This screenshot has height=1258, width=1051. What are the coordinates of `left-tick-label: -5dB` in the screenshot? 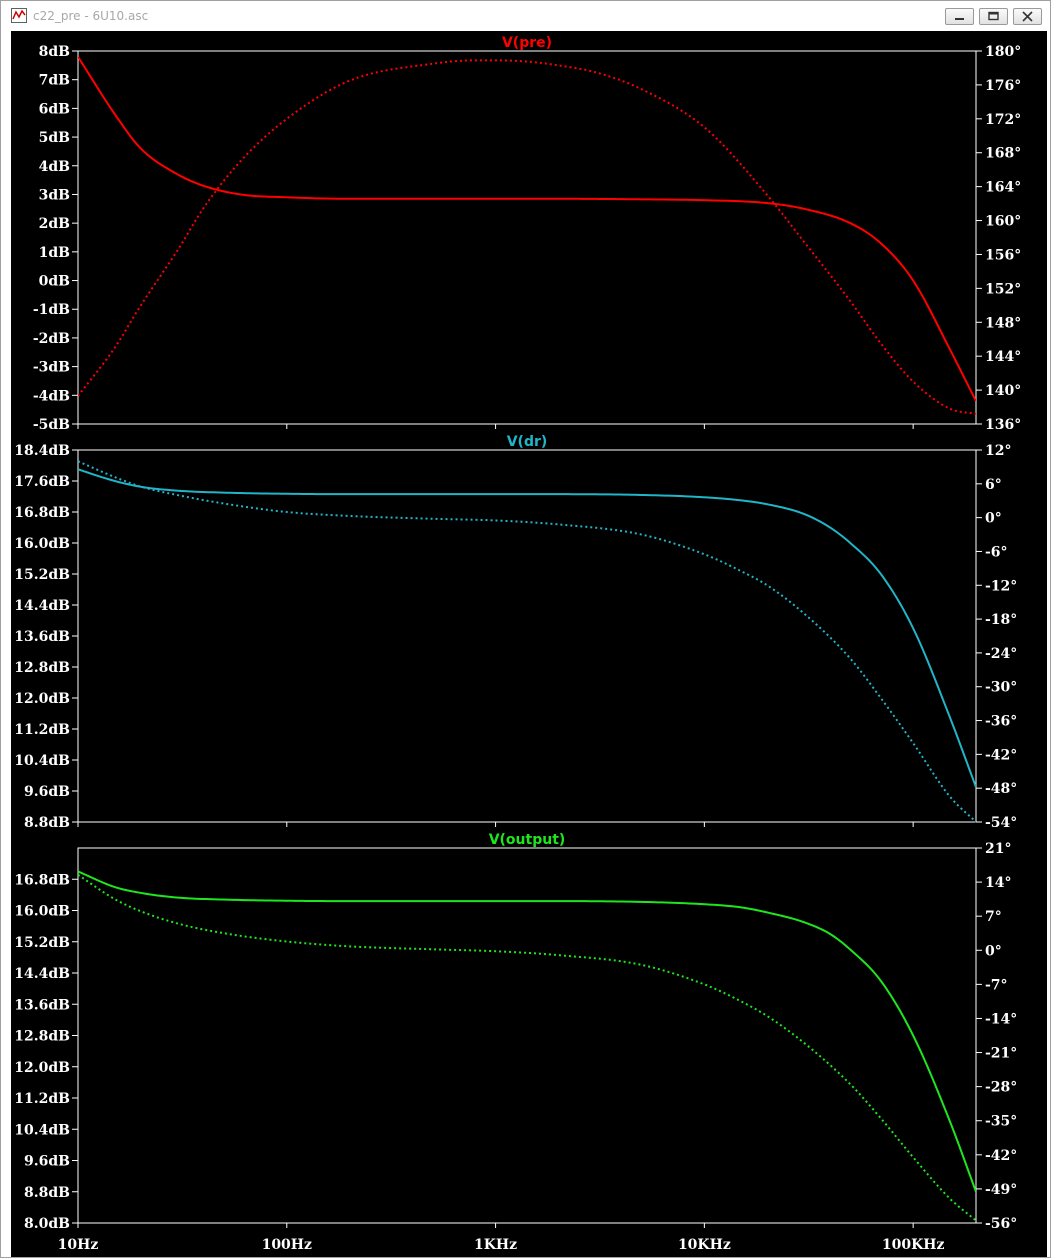 It's located at (51, 425).